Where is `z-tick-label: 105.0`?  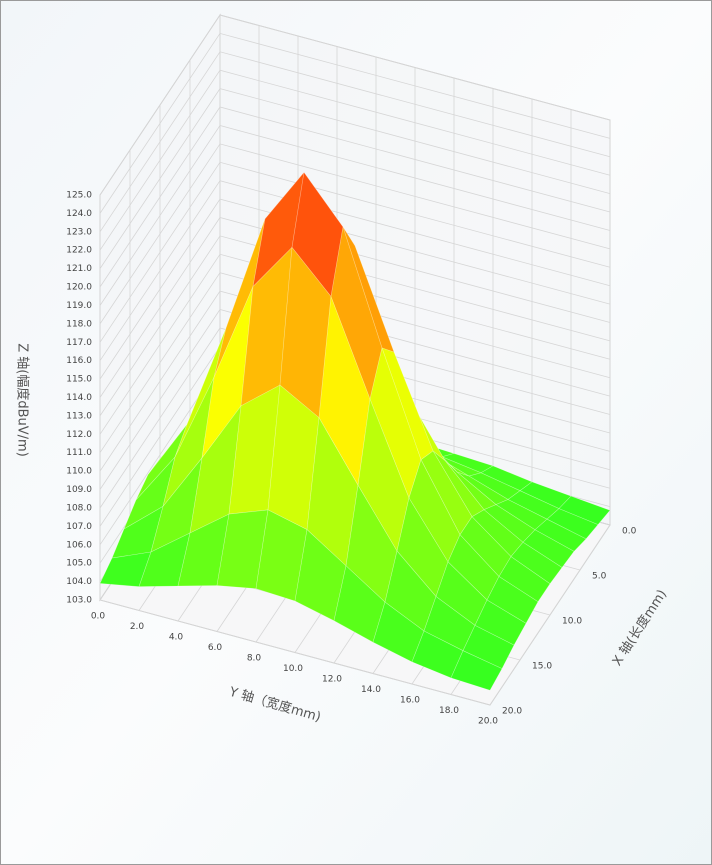
z-tick-label: 105.0 is located at coordinates (79, 564).